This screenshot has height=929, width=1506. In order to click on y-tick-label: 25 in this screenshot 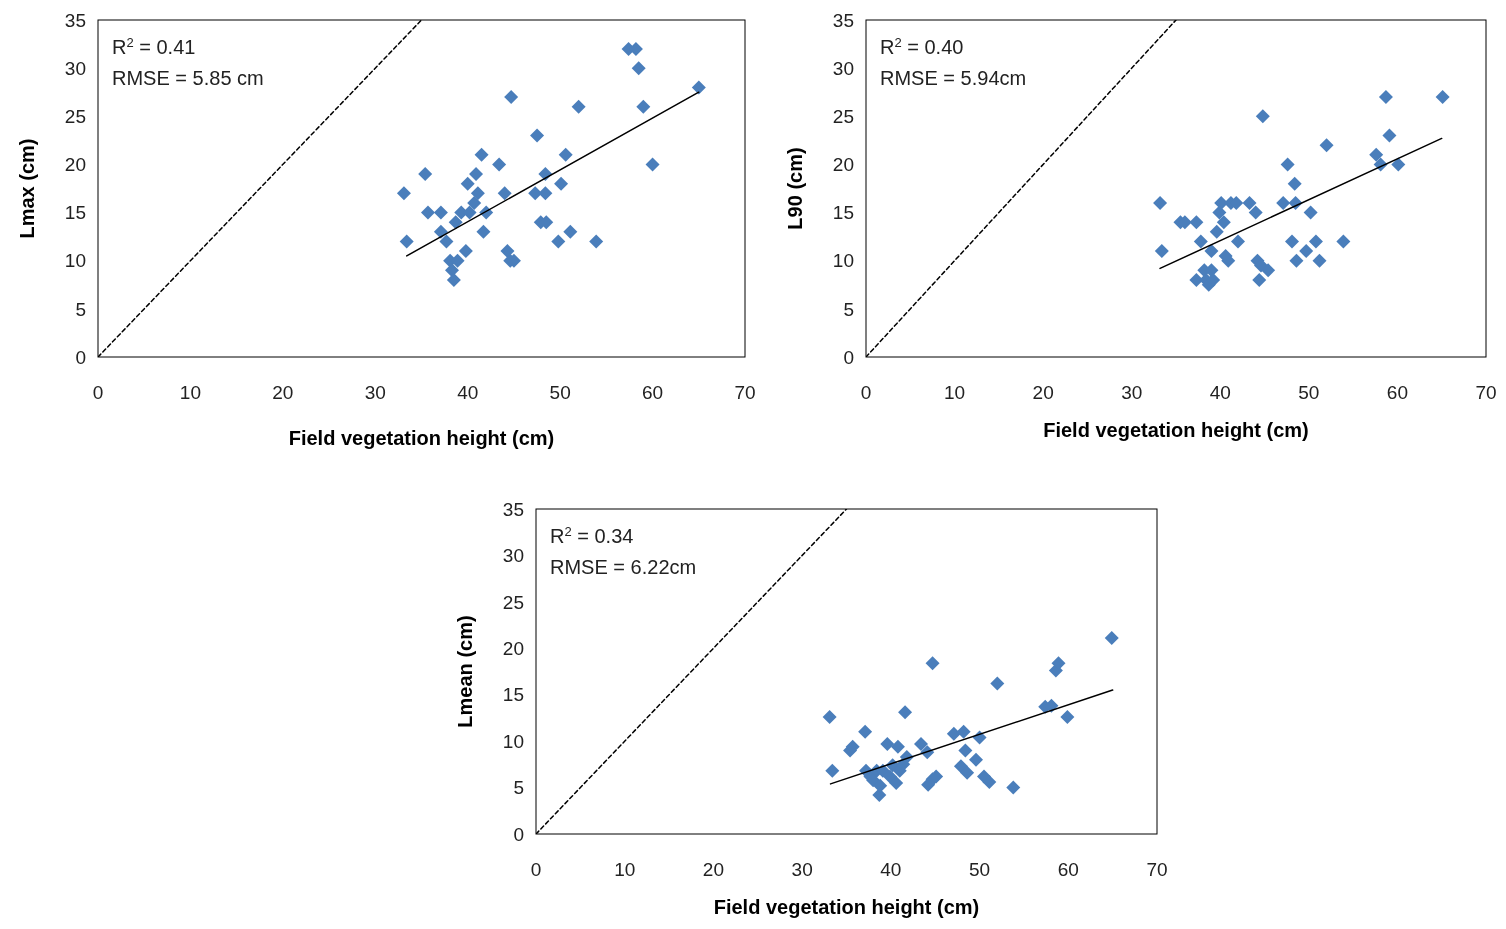, I will do `click(75, 116)`.